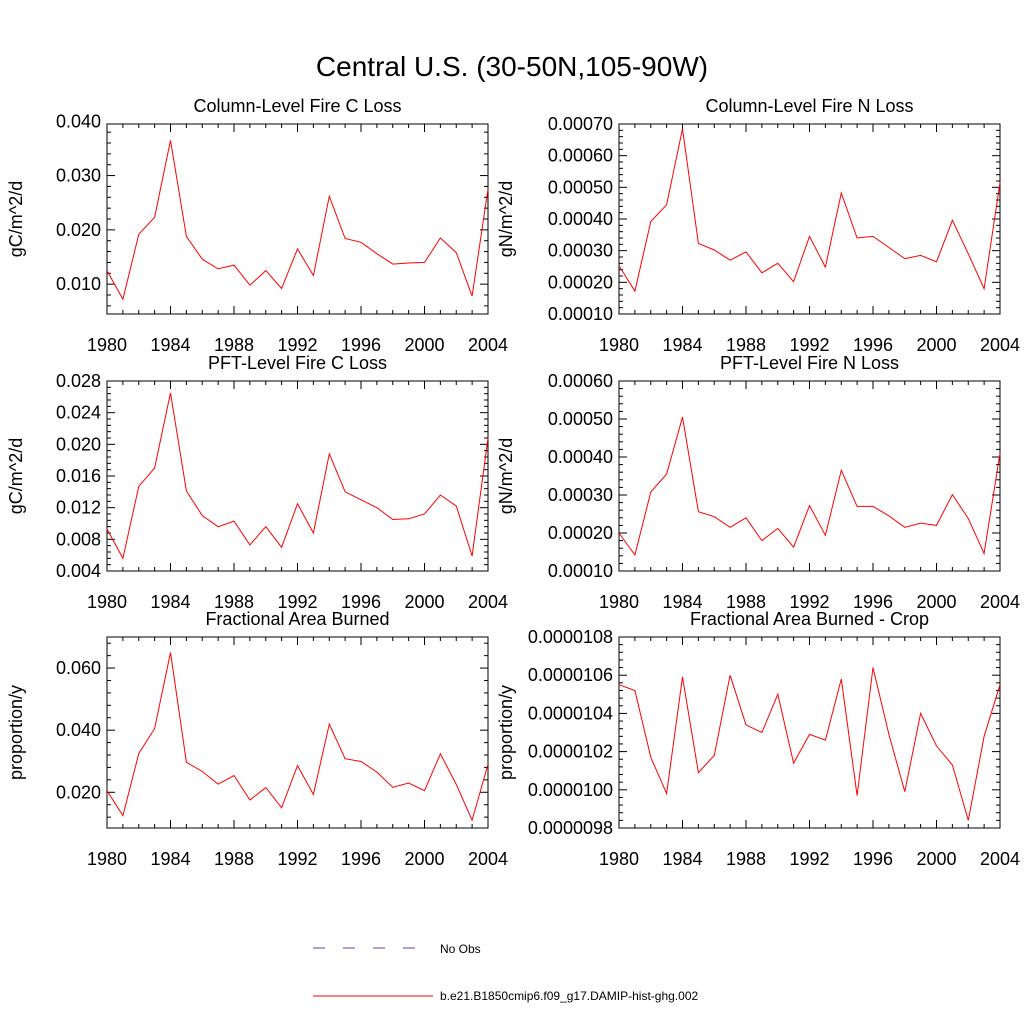 This screenshot has width=1024, height=1024. I want to click on y-tick-label: 0.012, so click(78, 508).